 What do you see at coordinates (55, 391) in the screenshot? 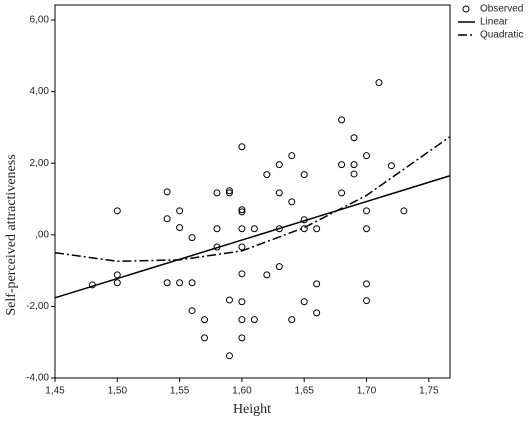
I see `x-tick-label: 1,45` at bounding box center [55, 391].